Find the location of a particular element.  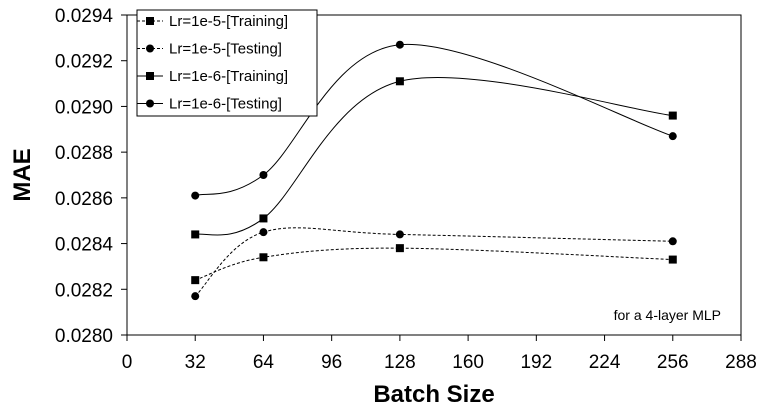

y-tick-label: 0.0294 is located at coordinates (84, 16).